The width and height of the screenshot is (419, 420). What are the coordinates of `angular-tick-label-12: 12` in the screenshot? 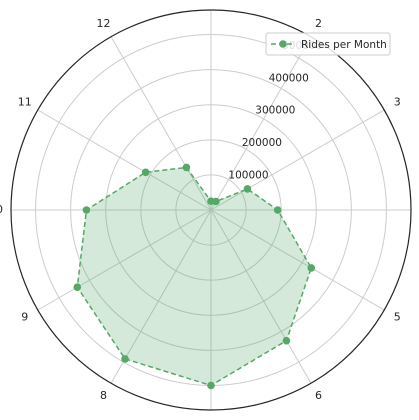 It's located at (104, 23).